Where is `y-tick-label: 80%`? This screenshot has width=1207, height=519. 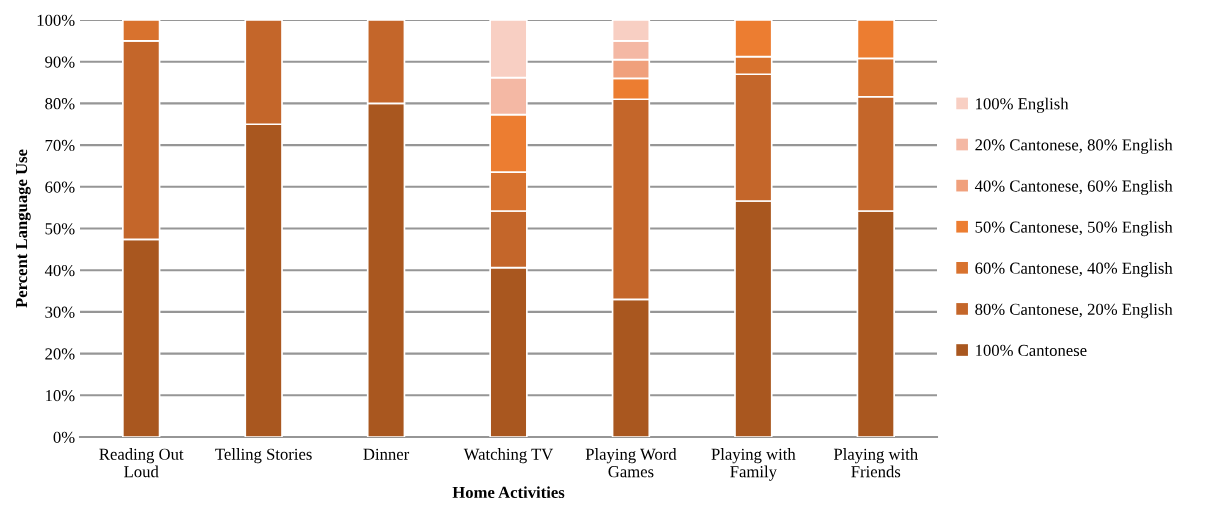 y-tick-label: 80% is located at coordinates (60, 104).